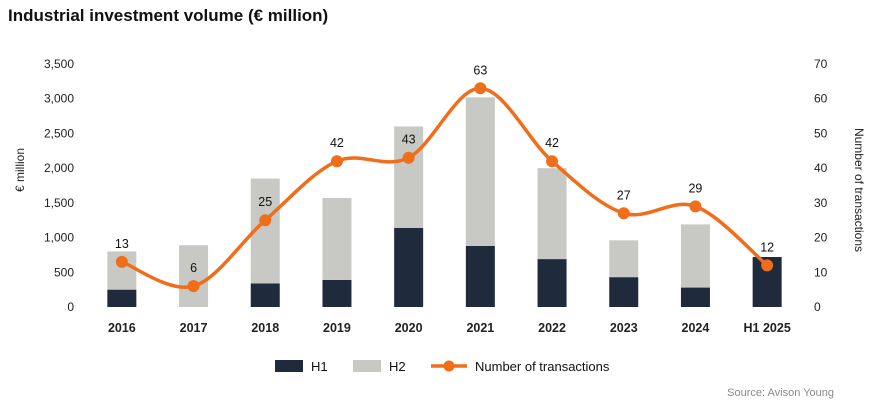  I want to click on right-tick-label: 50, so click(821, 133).